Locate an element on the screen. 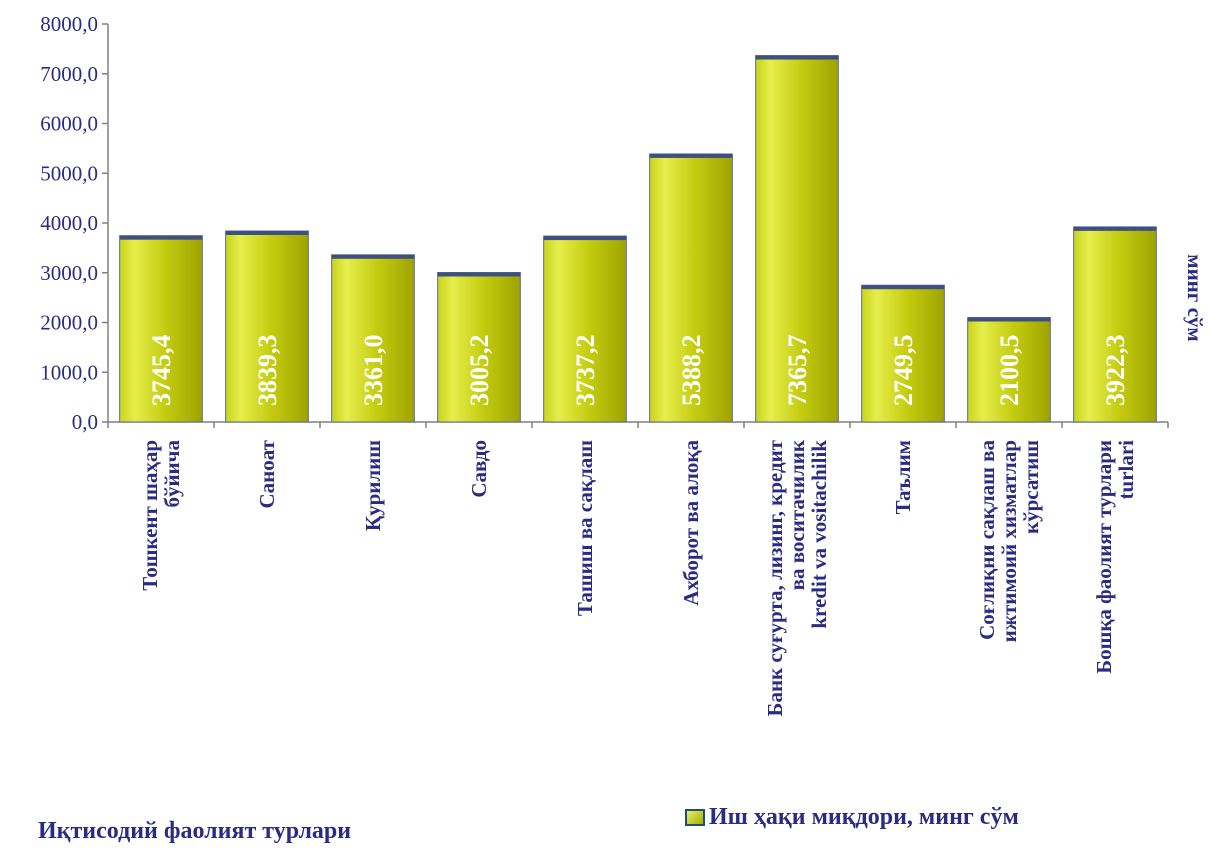  data-label: 2100,5 is located at coordinates (1009, 371).